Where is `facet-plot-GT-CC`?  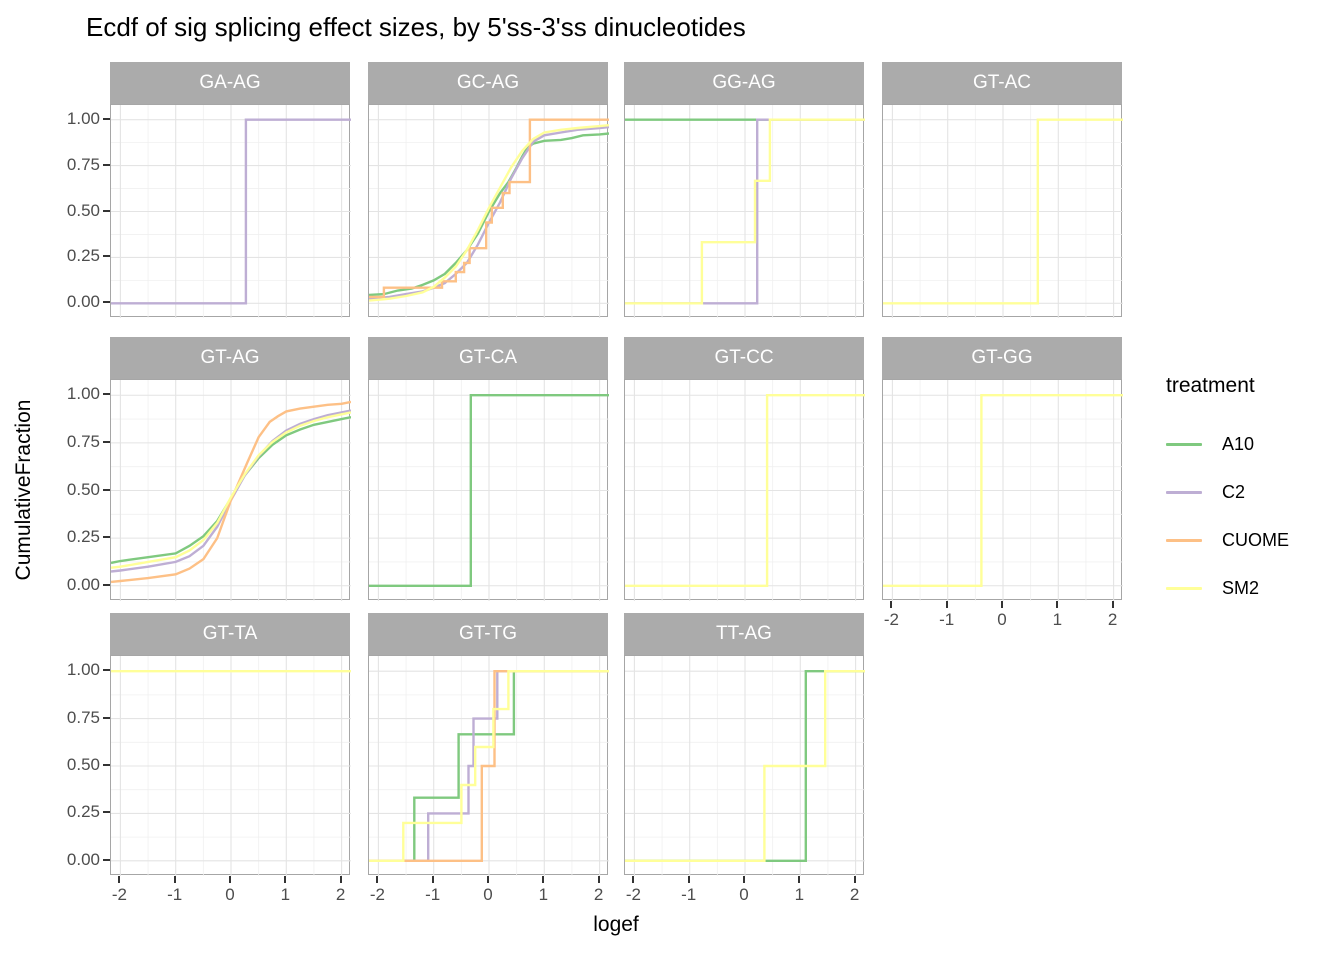 facet-plot-GT-CC is located at coordinates (745, 490).